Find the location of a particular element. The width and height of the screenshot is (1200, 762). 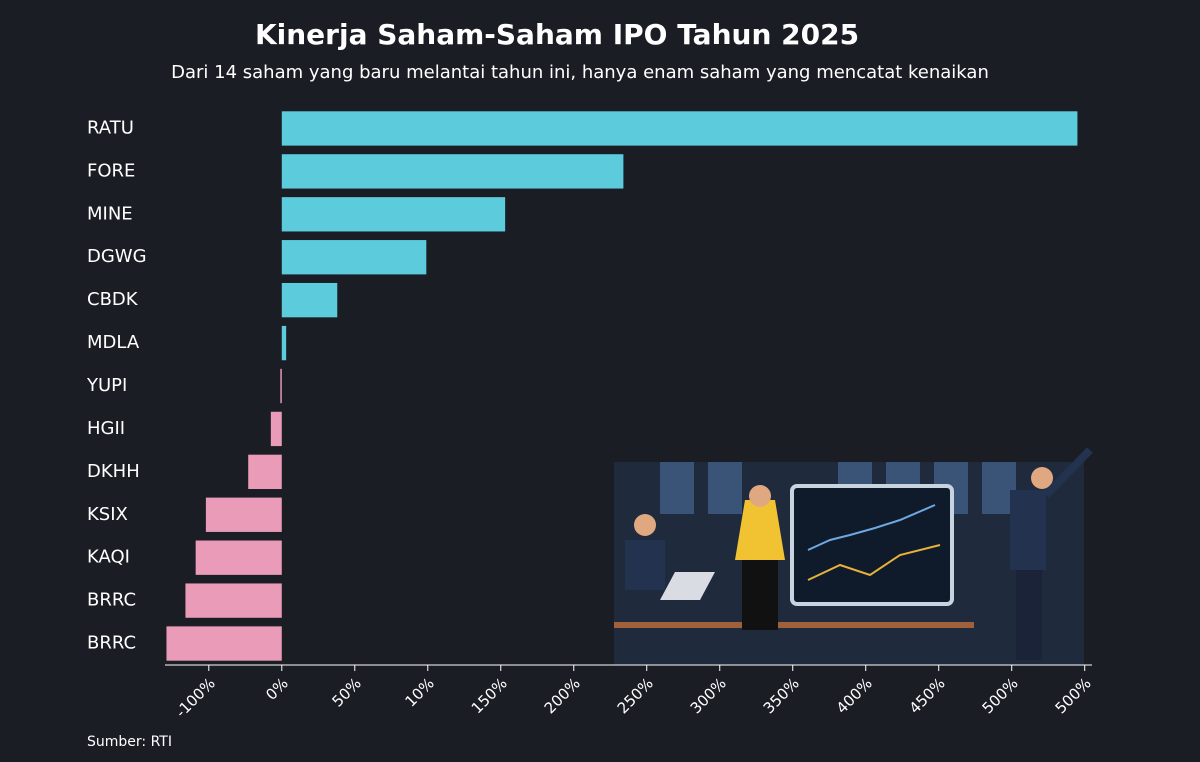

x-tick-label: 250% is located at coordinates (635, 695).